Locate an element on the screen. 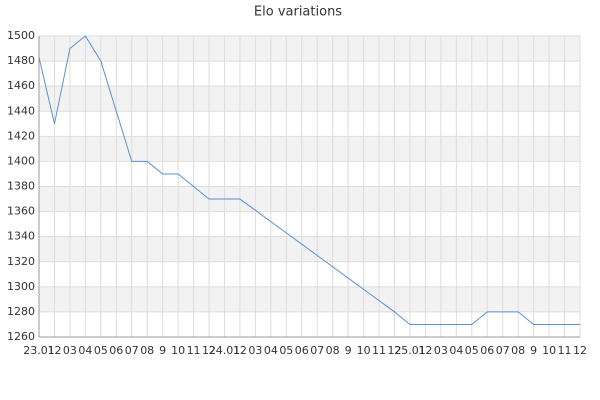  y-tick-label: 1500 is located at coordinates (21, 35).